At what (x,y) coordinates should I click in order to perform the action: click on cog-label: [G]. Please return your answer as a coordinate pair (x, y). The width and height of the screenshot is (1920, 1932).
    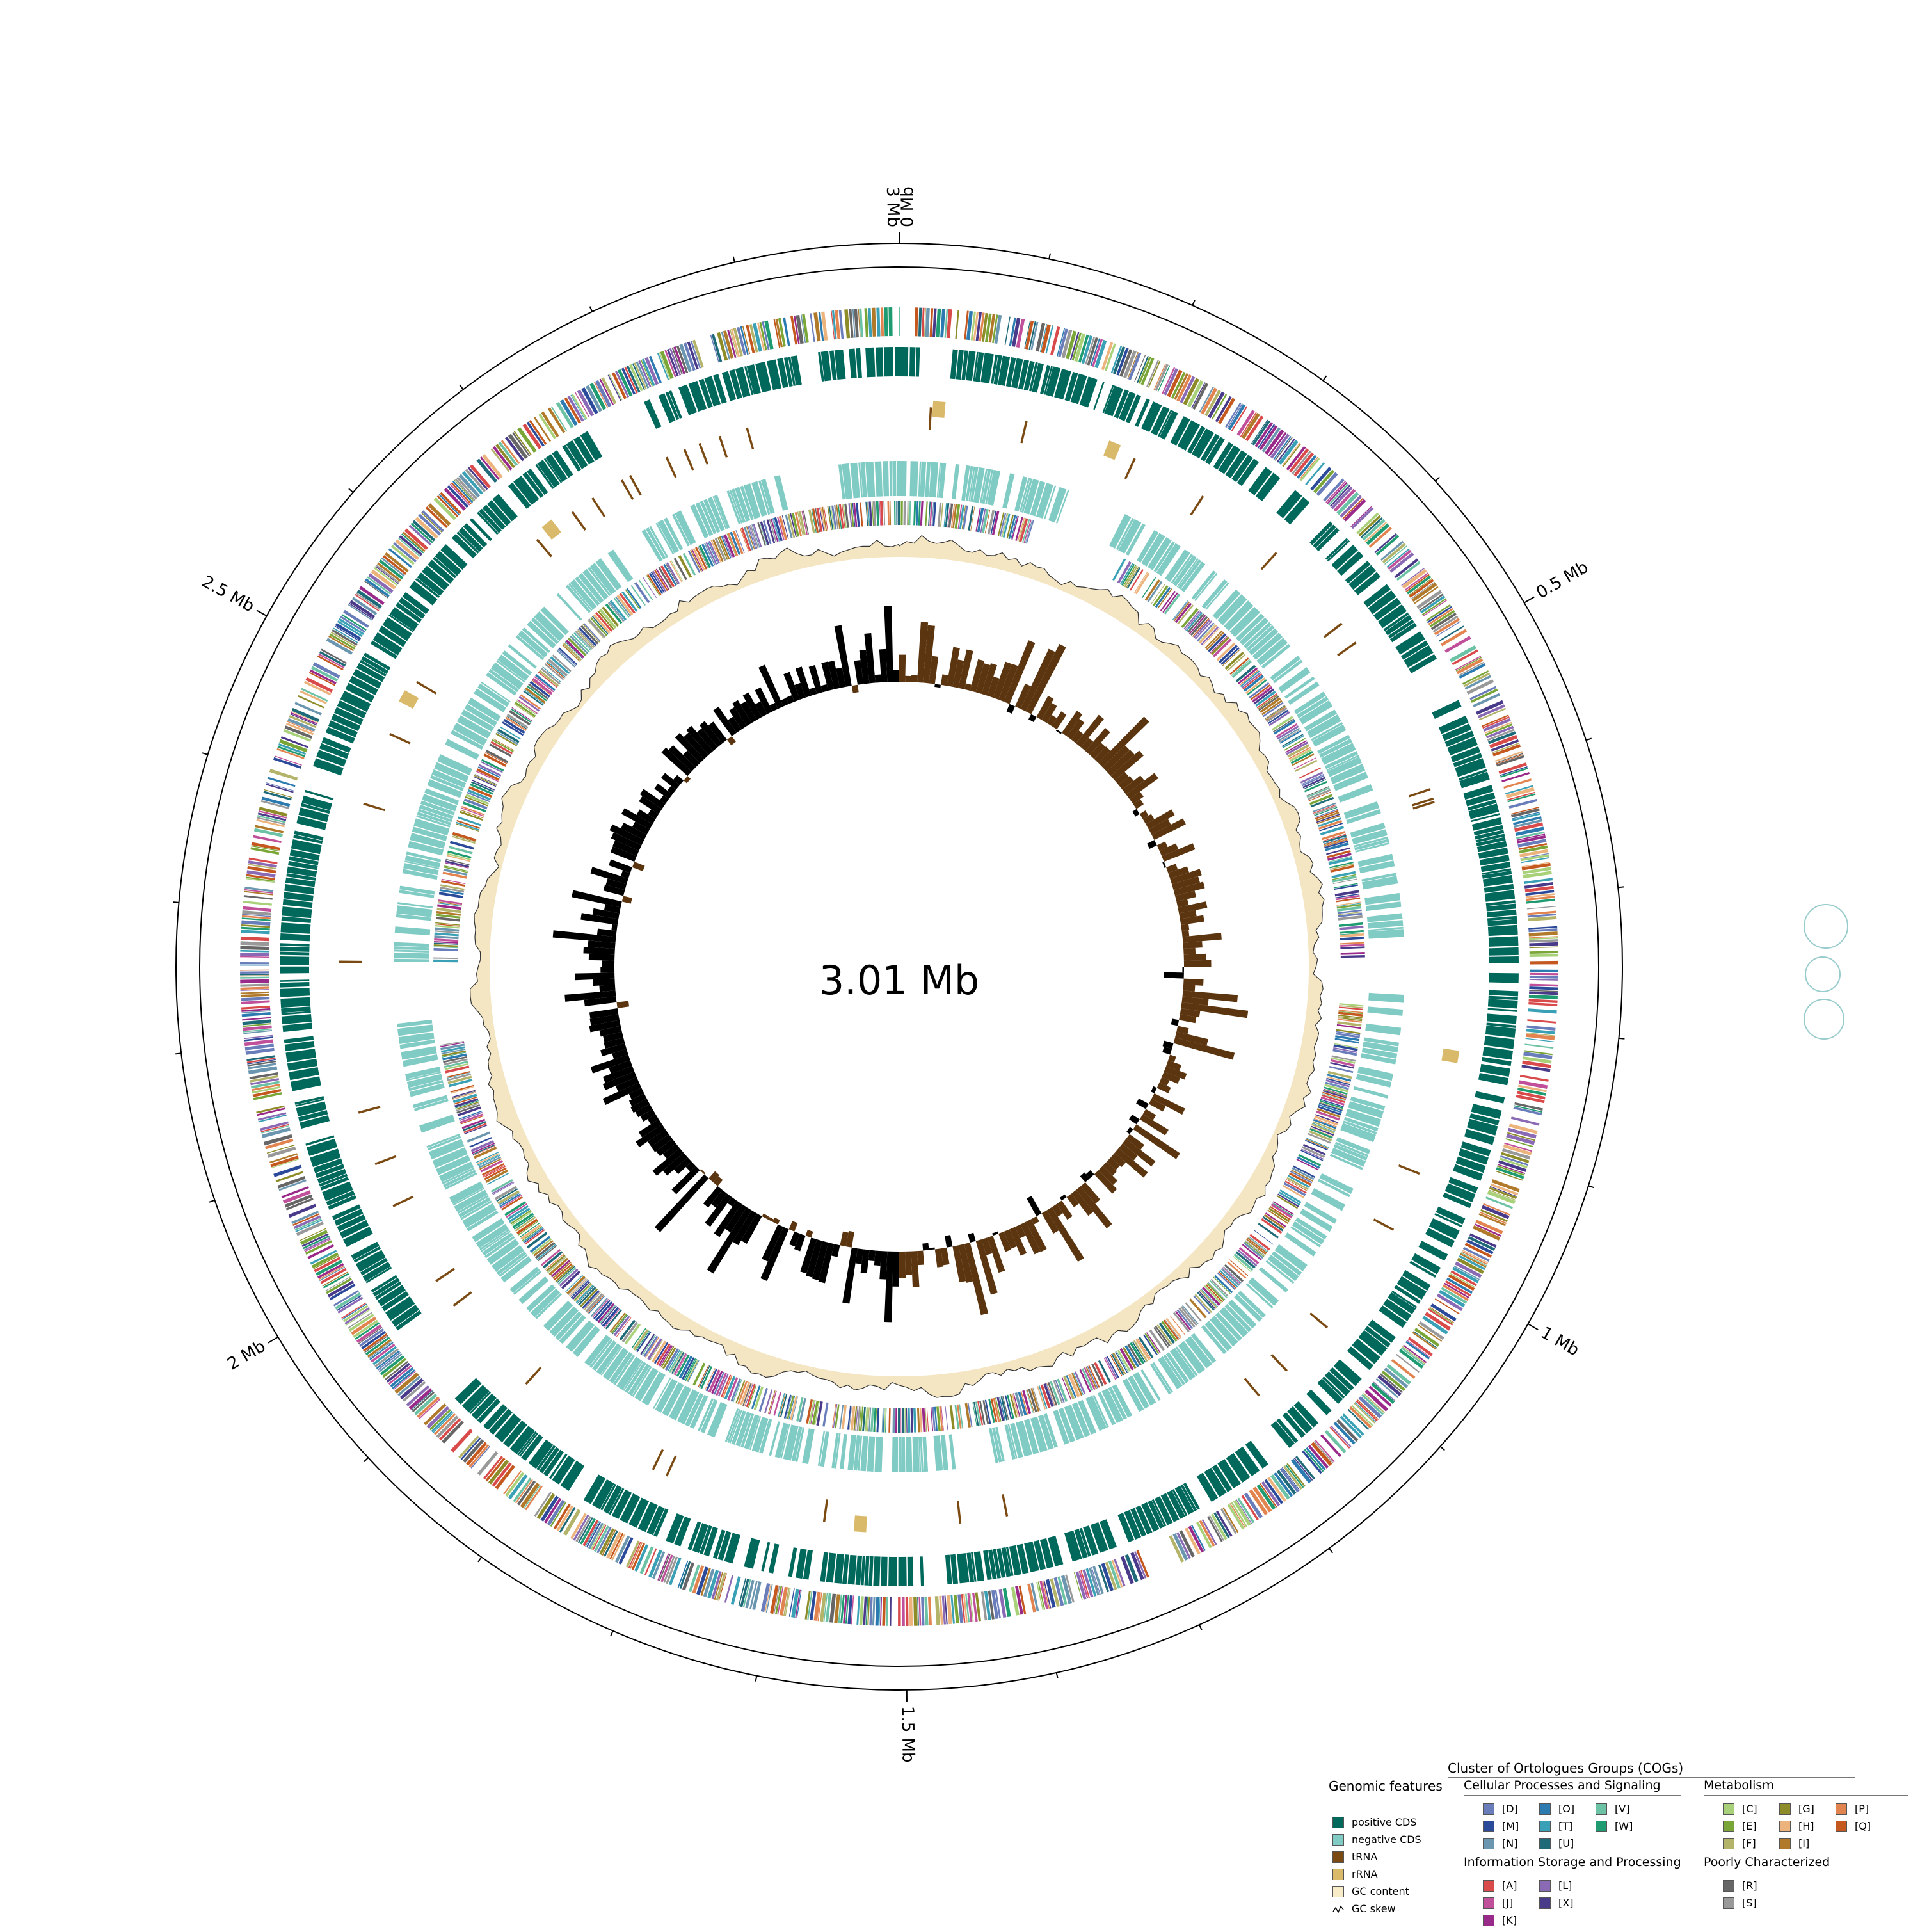
    Looking at the image, I should click on (1806, 1809).